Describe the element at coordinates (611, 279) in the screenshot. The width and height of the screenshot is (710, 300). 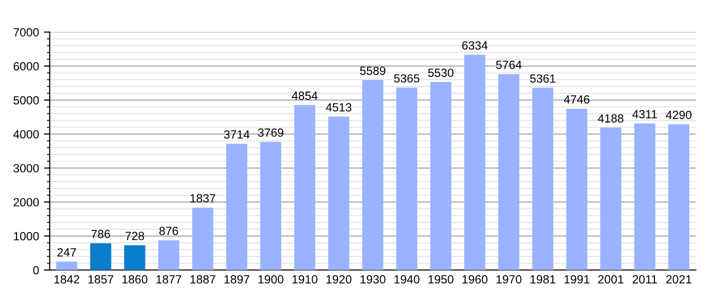
I see `x-tick-label: 2001` at that location.